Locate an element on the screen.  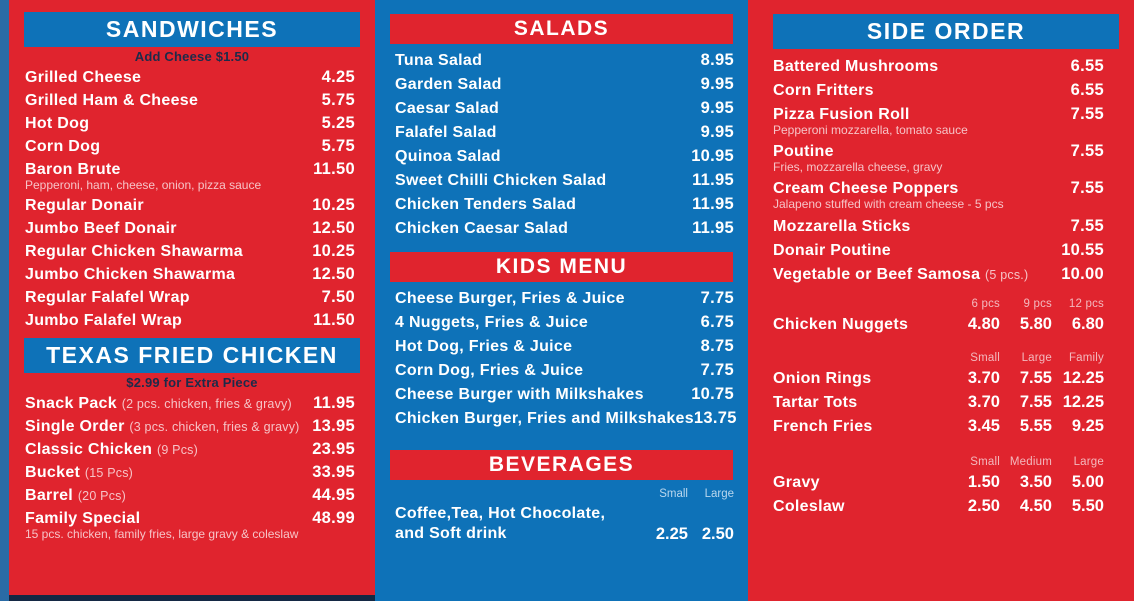
menu-item: Cheese Burger with Milkshakes 10.75 is located at coordinates (564, 394).